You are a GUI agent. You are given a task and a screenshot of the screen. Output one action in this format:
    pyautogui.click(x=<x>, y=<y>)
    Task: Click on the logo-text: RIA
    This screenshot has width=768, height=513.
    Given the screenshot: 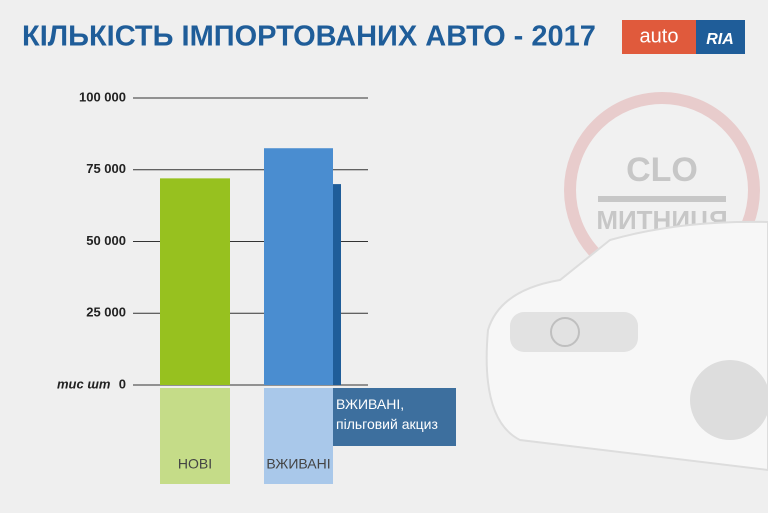 What is the action you would take?
    pyautogui.click(x=720, y=39)
    